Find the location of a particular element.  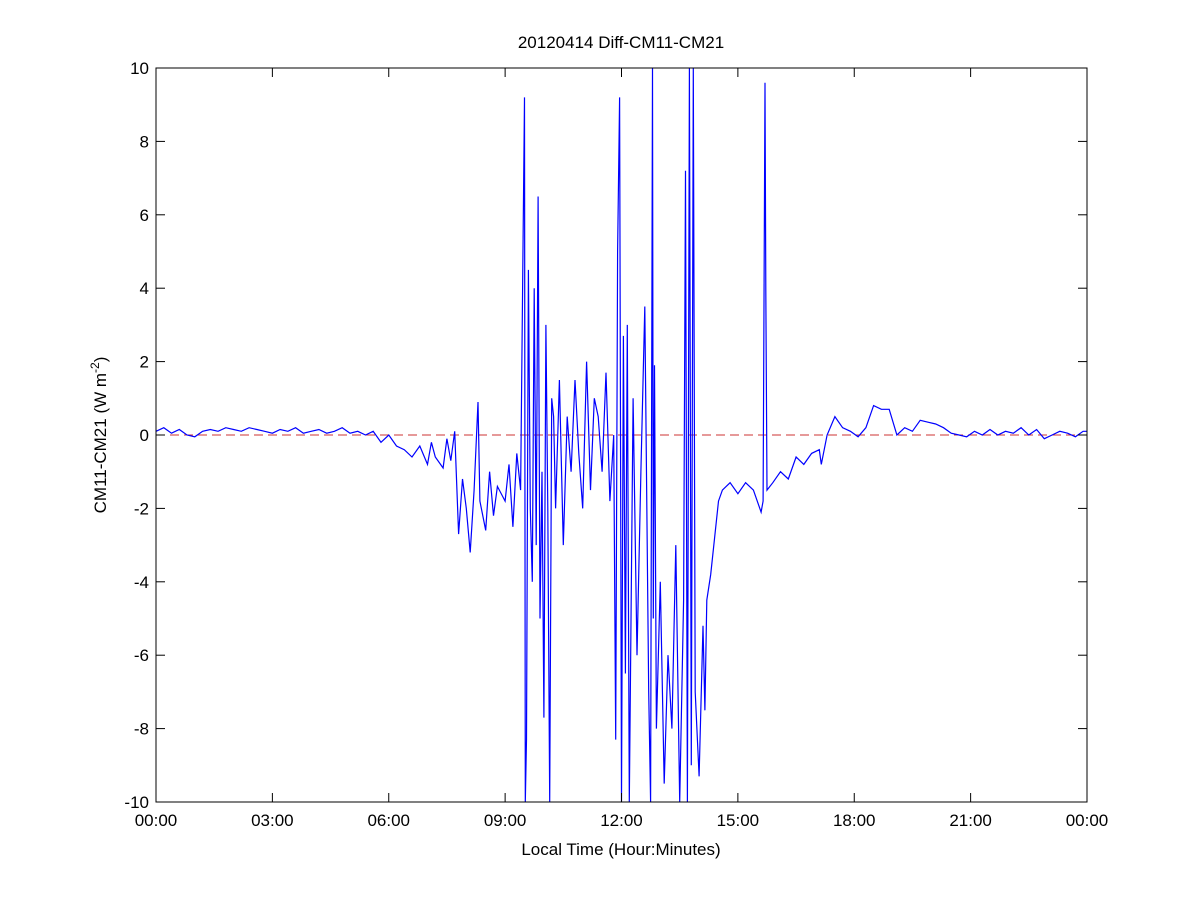

y-tick-label: -4 is located at coordinates (141, 582).